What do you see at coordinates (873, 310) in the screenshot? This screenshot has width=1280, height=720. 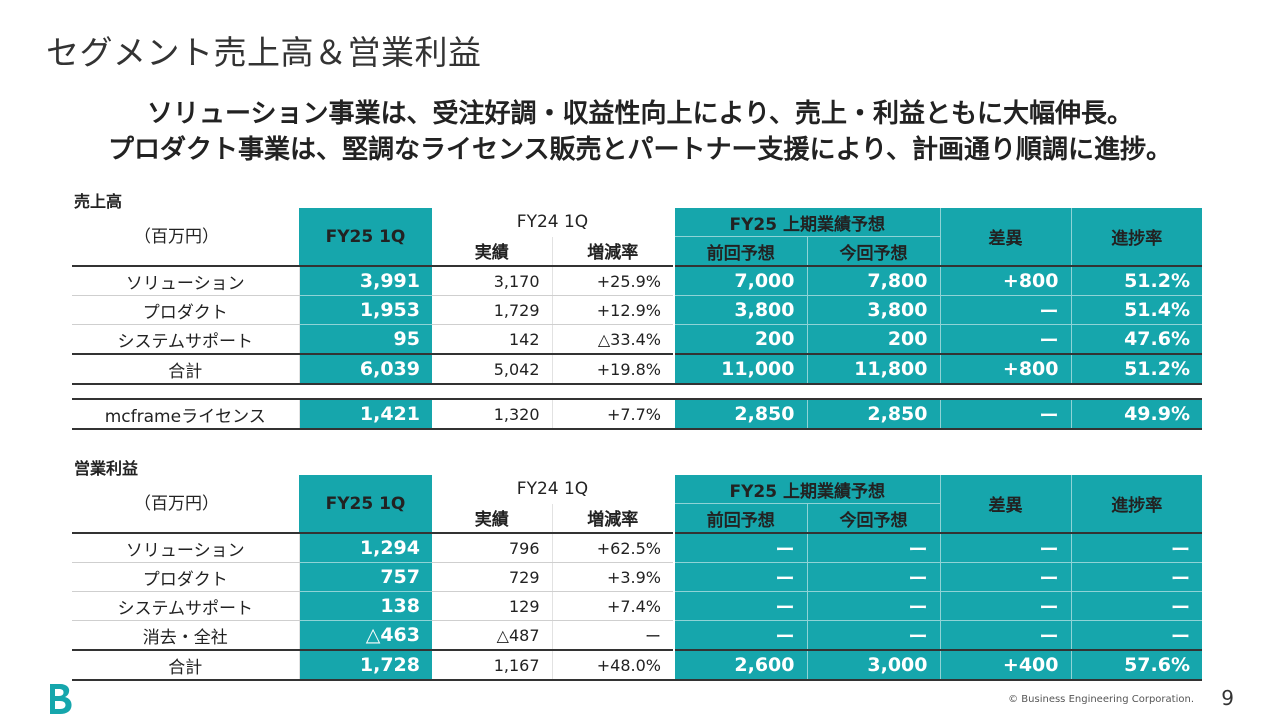 I see `cell-curr: 3,800` at bounding box center [873, 310].